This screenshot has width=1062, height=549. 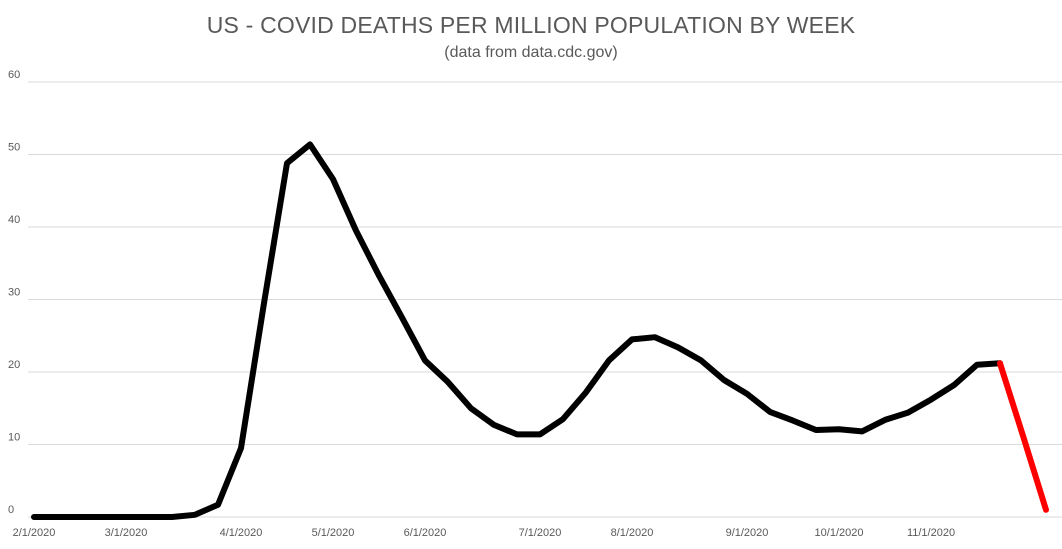 What do you see at coordinates (931, 533) in the screenshot?
I see `x-tick-label: 11/1/2020` at bounding box center [931, 533].